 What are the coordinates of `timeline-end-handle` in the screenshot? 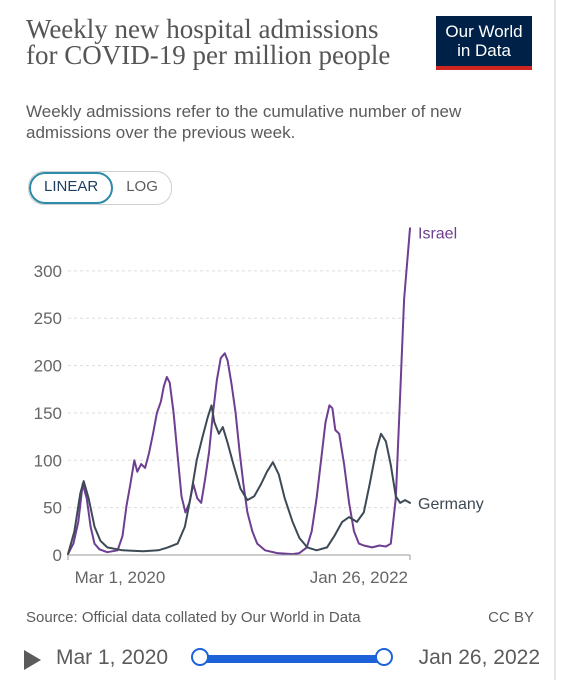 It's located at (384, 657).